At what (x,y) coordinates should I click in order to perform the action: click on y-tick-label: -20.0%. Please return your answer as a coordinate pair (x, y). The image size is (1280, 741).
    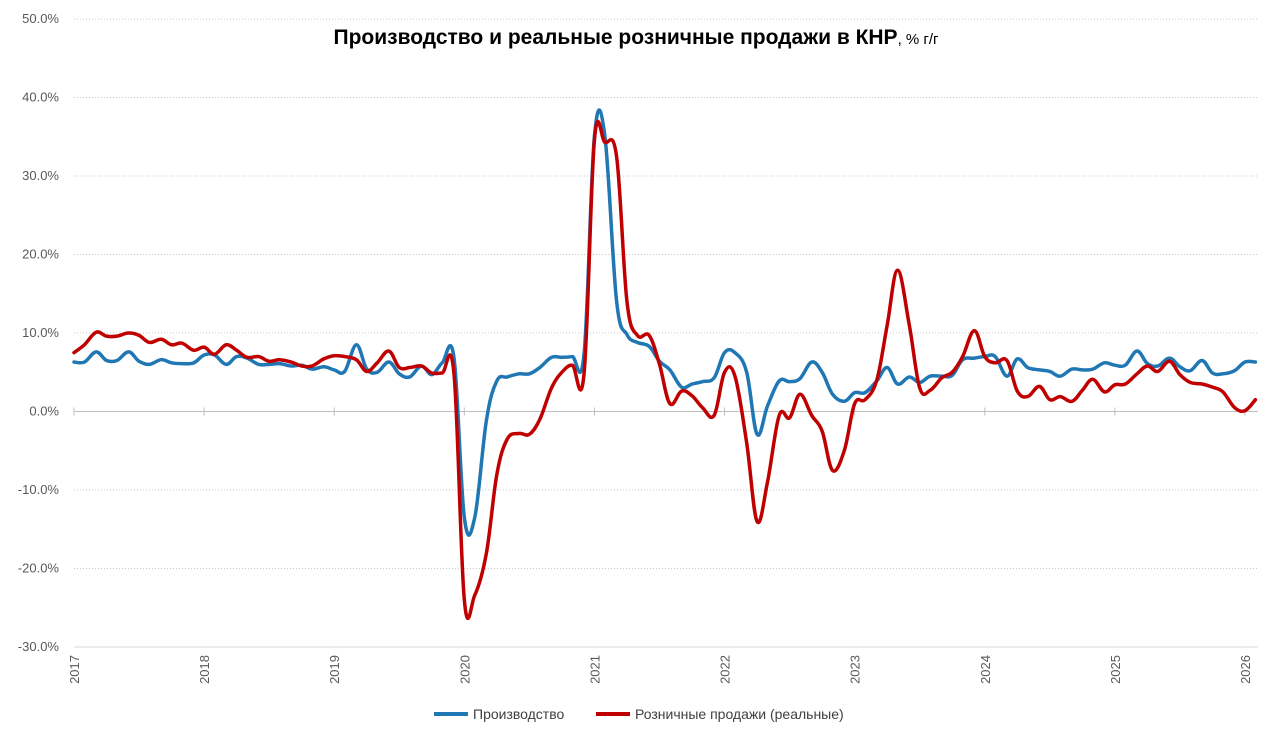
    Looking at the image, I should click on (39, 568).